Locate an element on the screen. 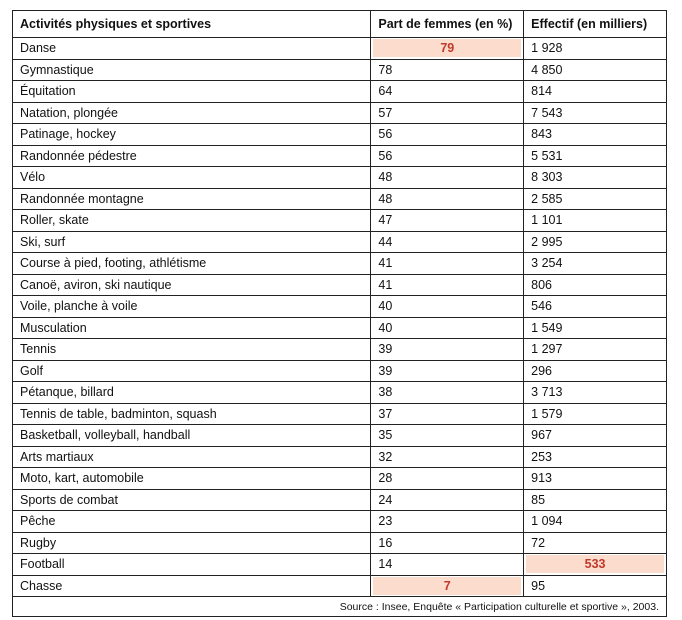  table-row: Roller, skate 47 1 101 is located at coordinates (339, 220).